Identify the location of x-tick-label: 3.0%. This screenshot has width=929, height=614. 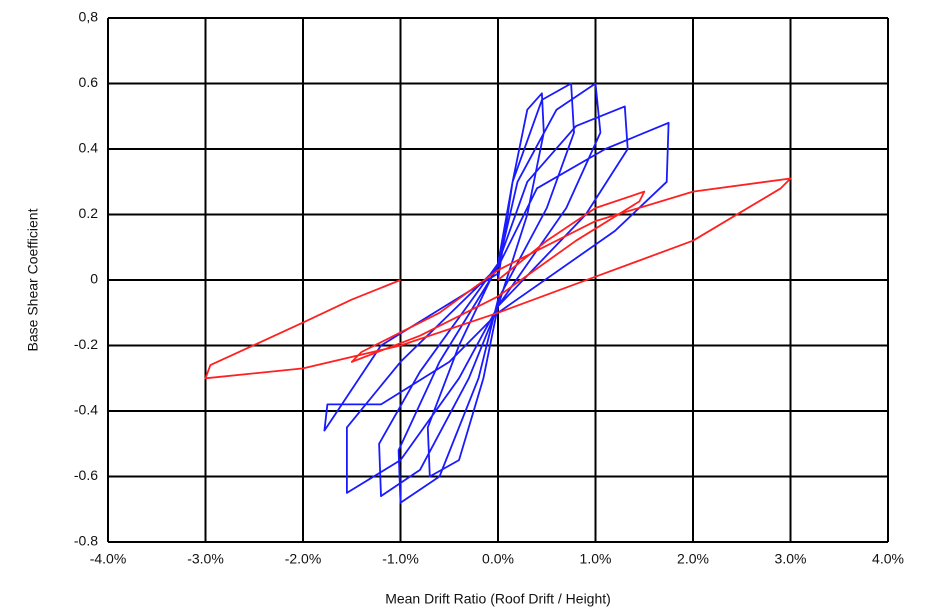
(791, 559).